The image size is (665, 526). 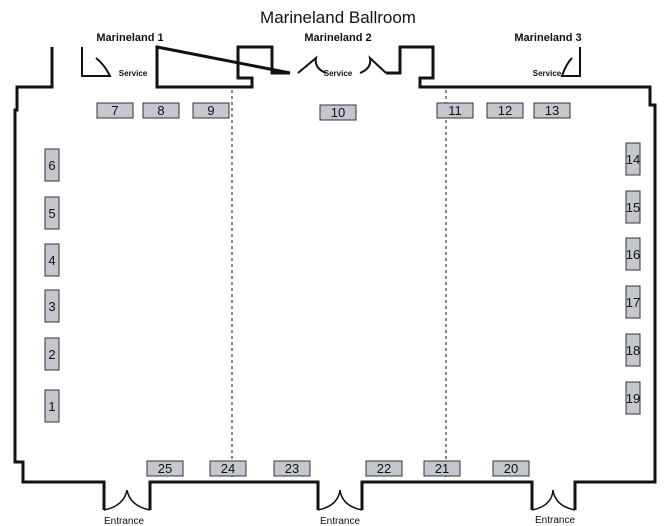 I want to click on booth-3: 3, so click(x=52, y=306).